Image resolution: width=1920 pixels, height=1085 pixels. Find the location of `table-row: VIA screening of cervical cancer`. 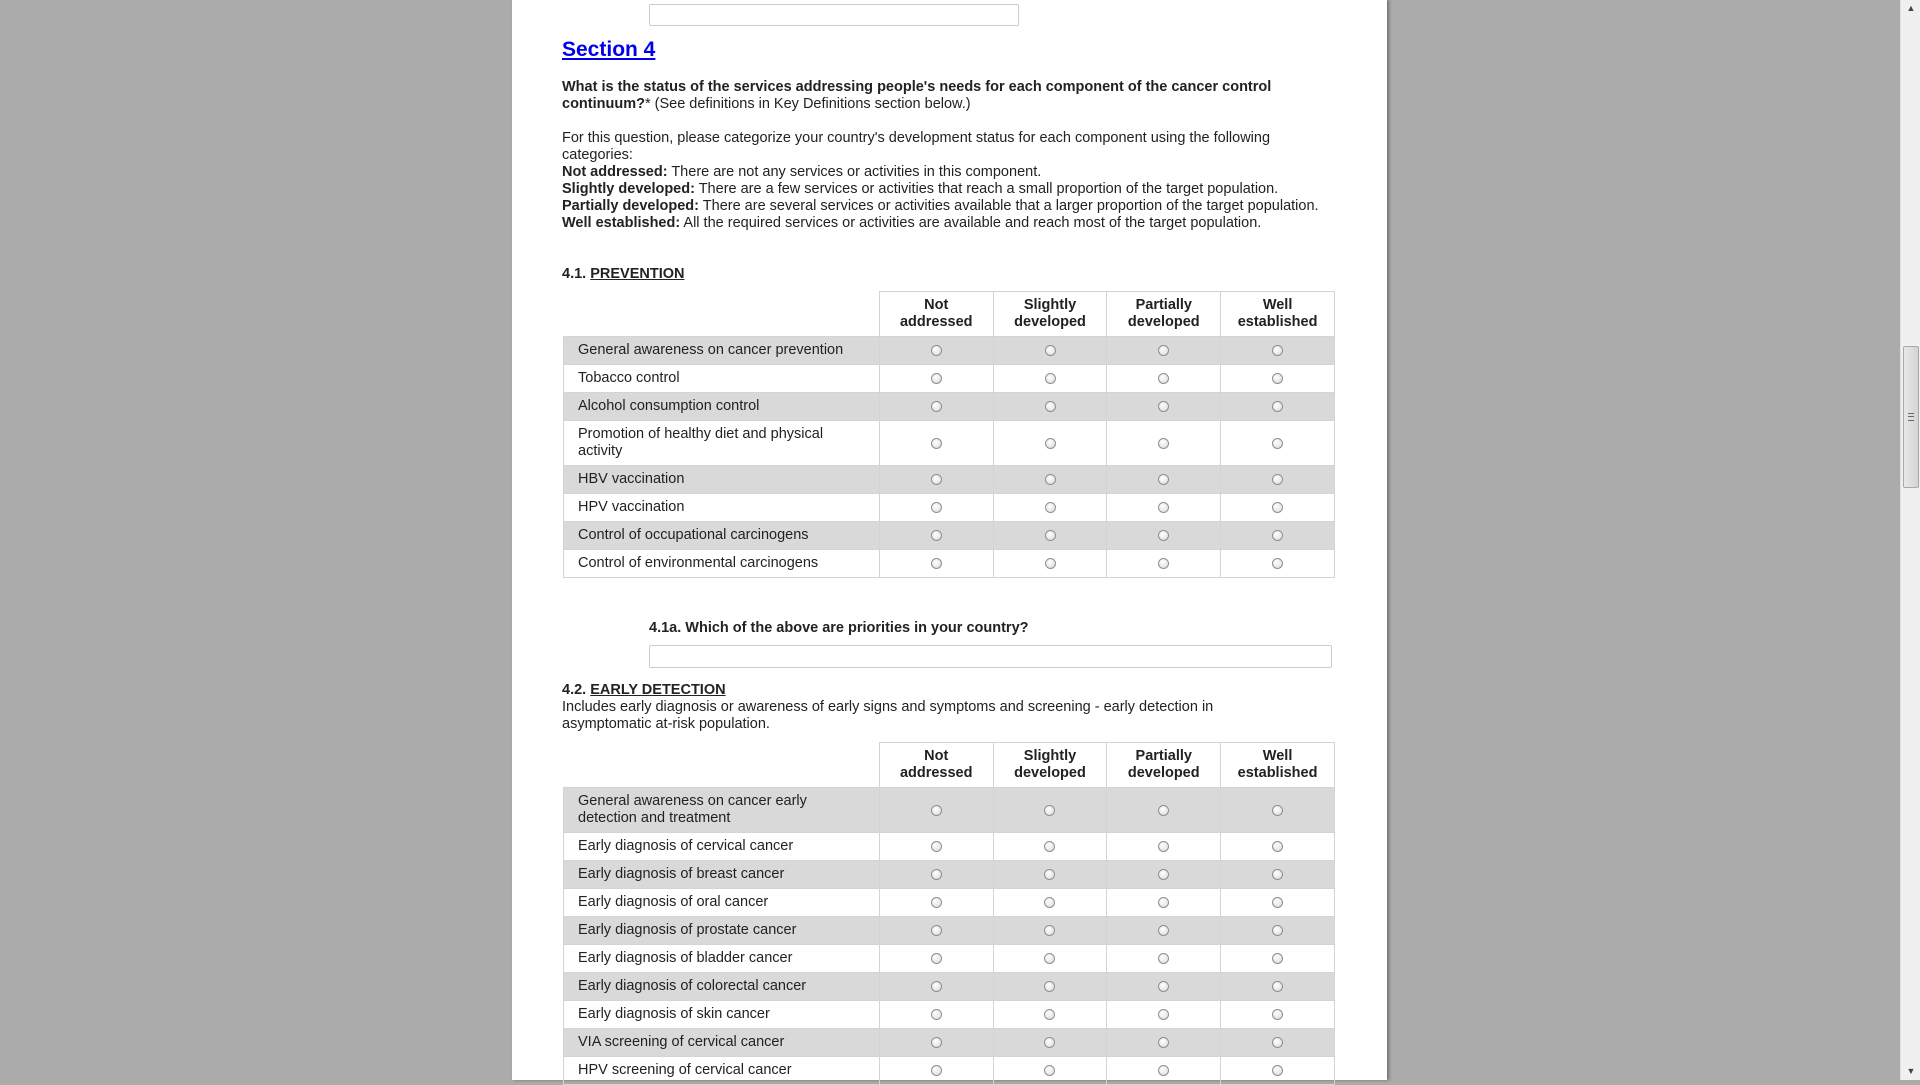

table-row: VIA screening of cervical cancer is located at coordinates (949, 1042).